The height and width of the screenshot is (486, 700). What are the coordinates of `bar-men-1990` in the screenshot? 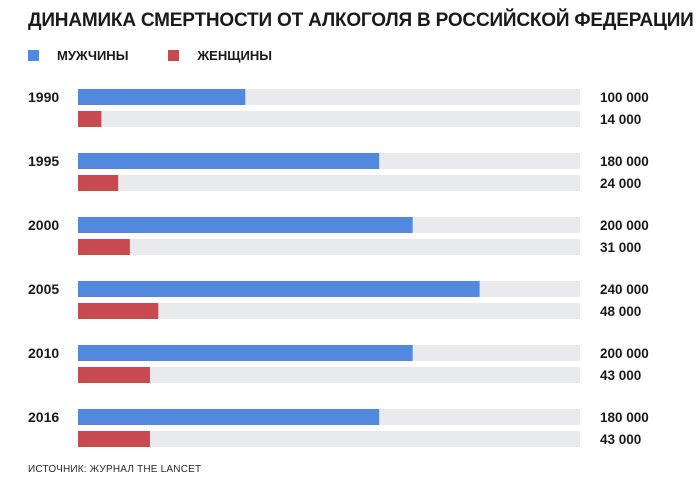 It's located at (162, 97).